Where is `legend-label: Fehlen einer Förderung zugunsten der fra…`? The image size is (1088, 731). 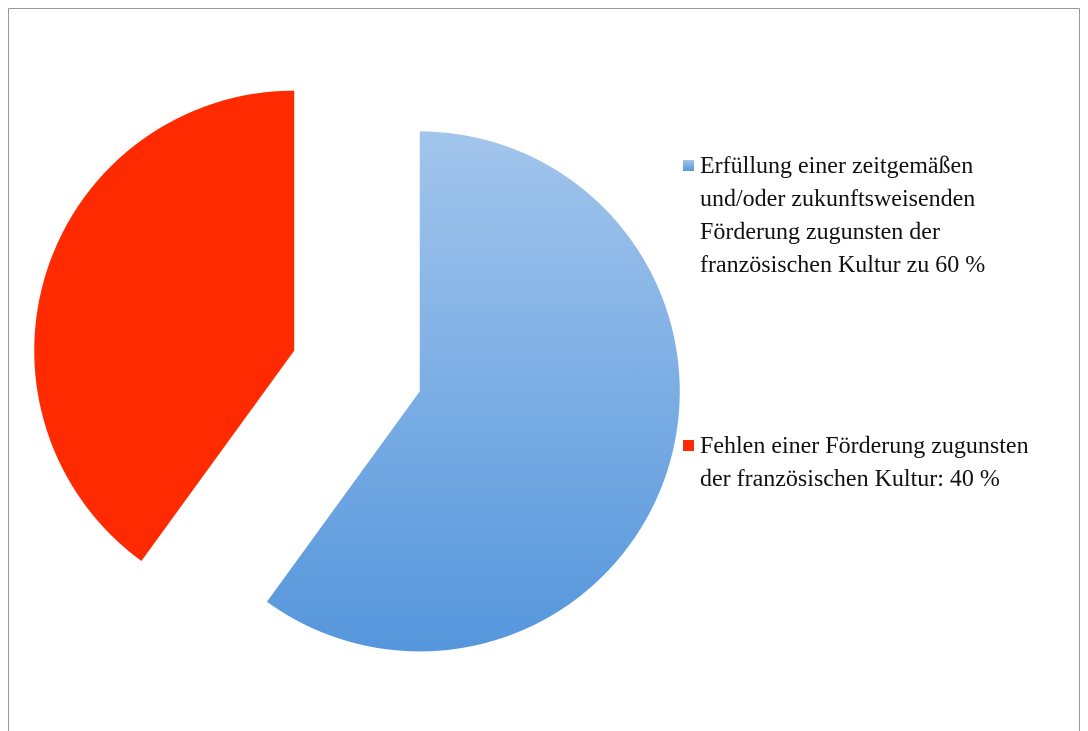
legend-label: Fehlen einer Förderung zugunsten der fra… is located at coordinates (864, 462).